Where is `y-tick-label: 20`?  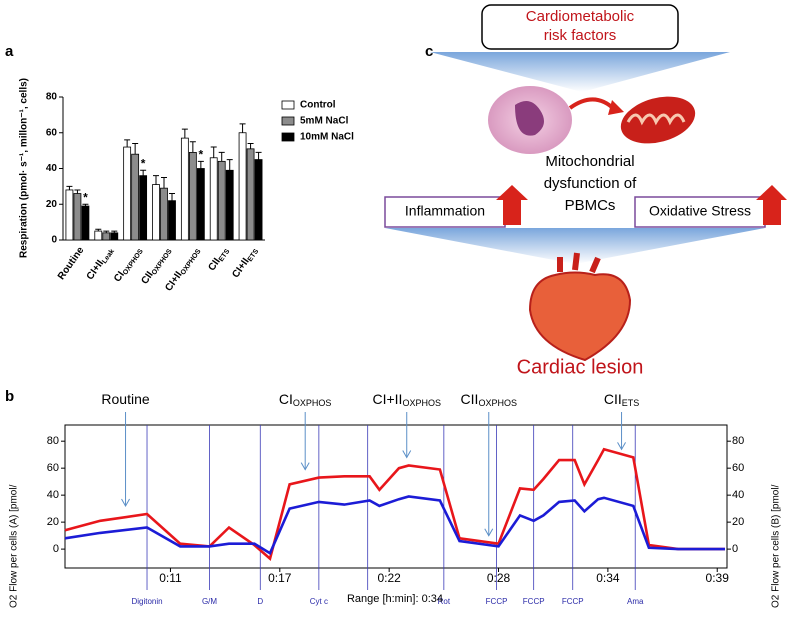 y-tick-label: 20 is located at coordinates (52, 204).